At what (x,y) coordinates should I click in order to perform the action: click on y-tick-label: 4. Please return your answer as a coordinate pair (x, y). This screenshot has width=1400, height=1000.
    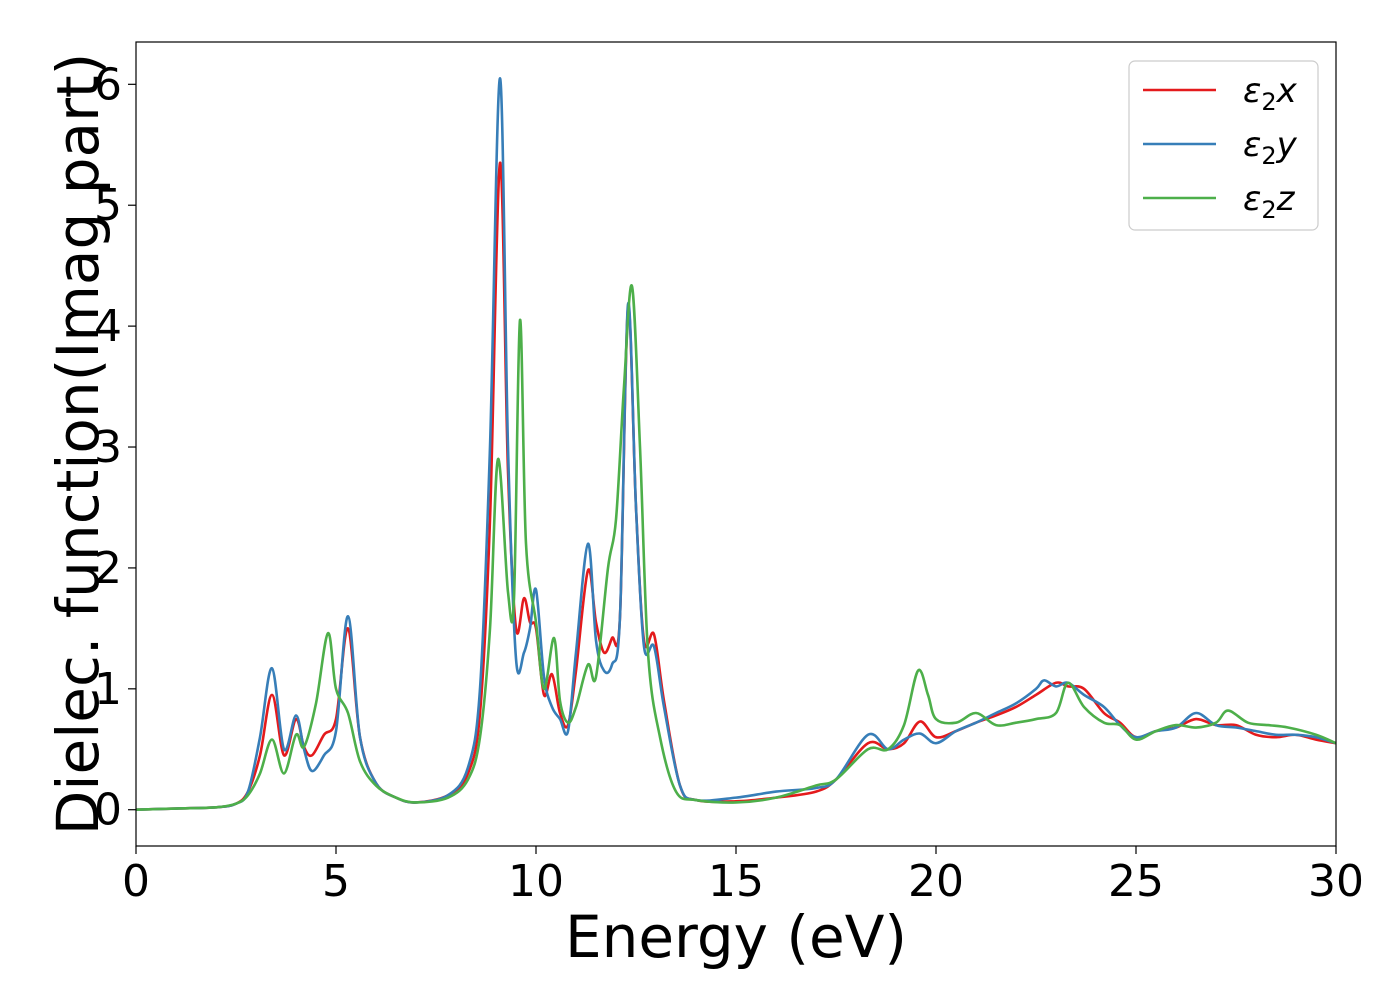
    Looking at the image, I should click on (108, 326).